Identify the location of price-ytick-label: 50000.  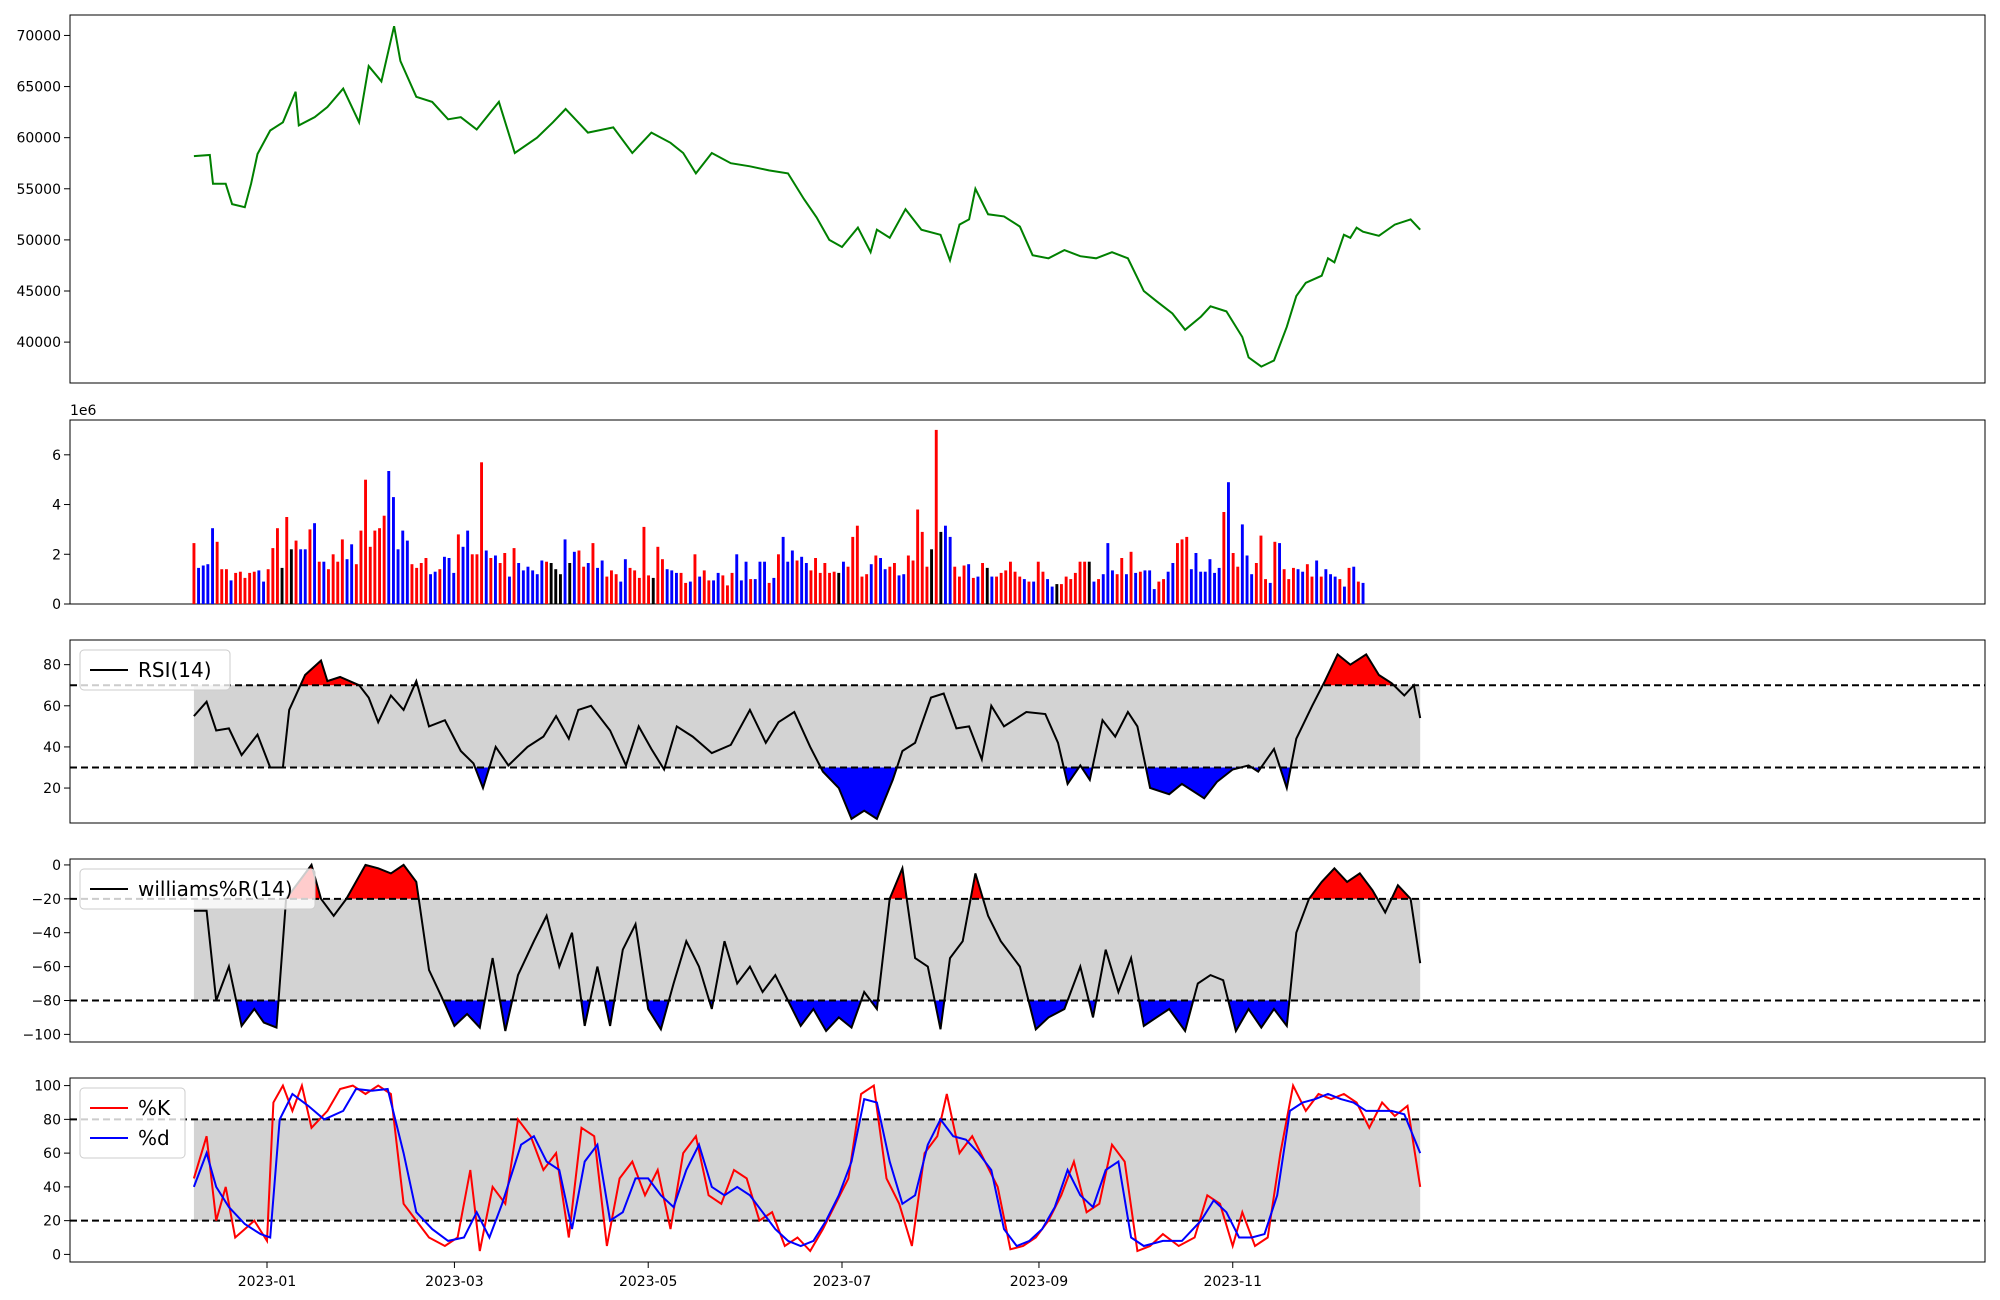
(38, 241).